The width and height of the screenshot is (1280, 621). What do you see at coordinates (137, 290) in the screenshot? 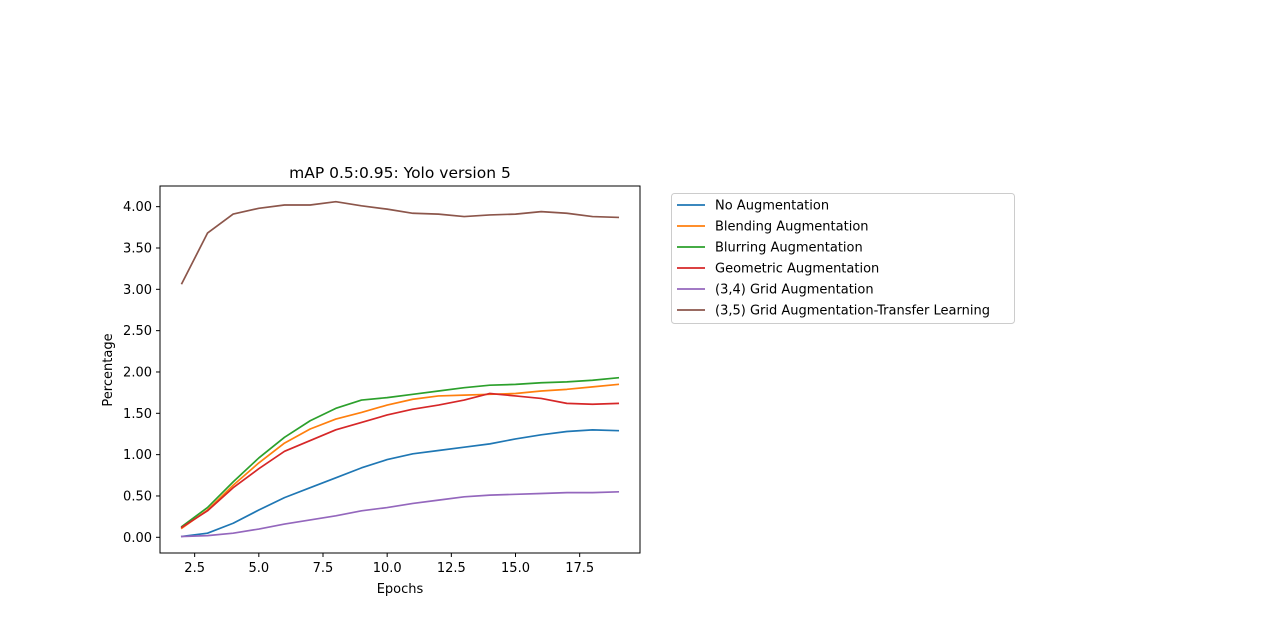
I see `y-tick-label: 3.00` at bounding box center [137, 290].